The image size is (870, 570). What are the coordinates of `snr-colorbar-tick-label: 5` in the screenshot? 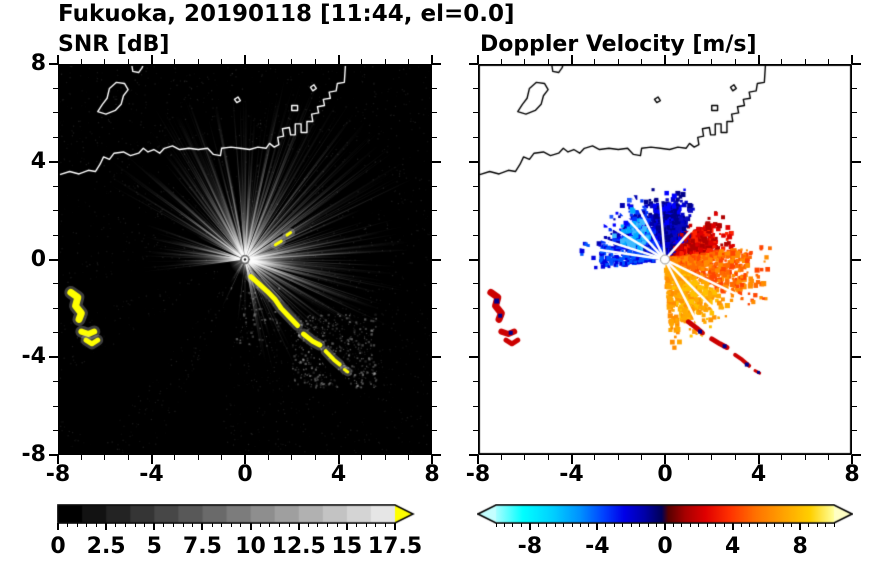 It's located at (154, 546).